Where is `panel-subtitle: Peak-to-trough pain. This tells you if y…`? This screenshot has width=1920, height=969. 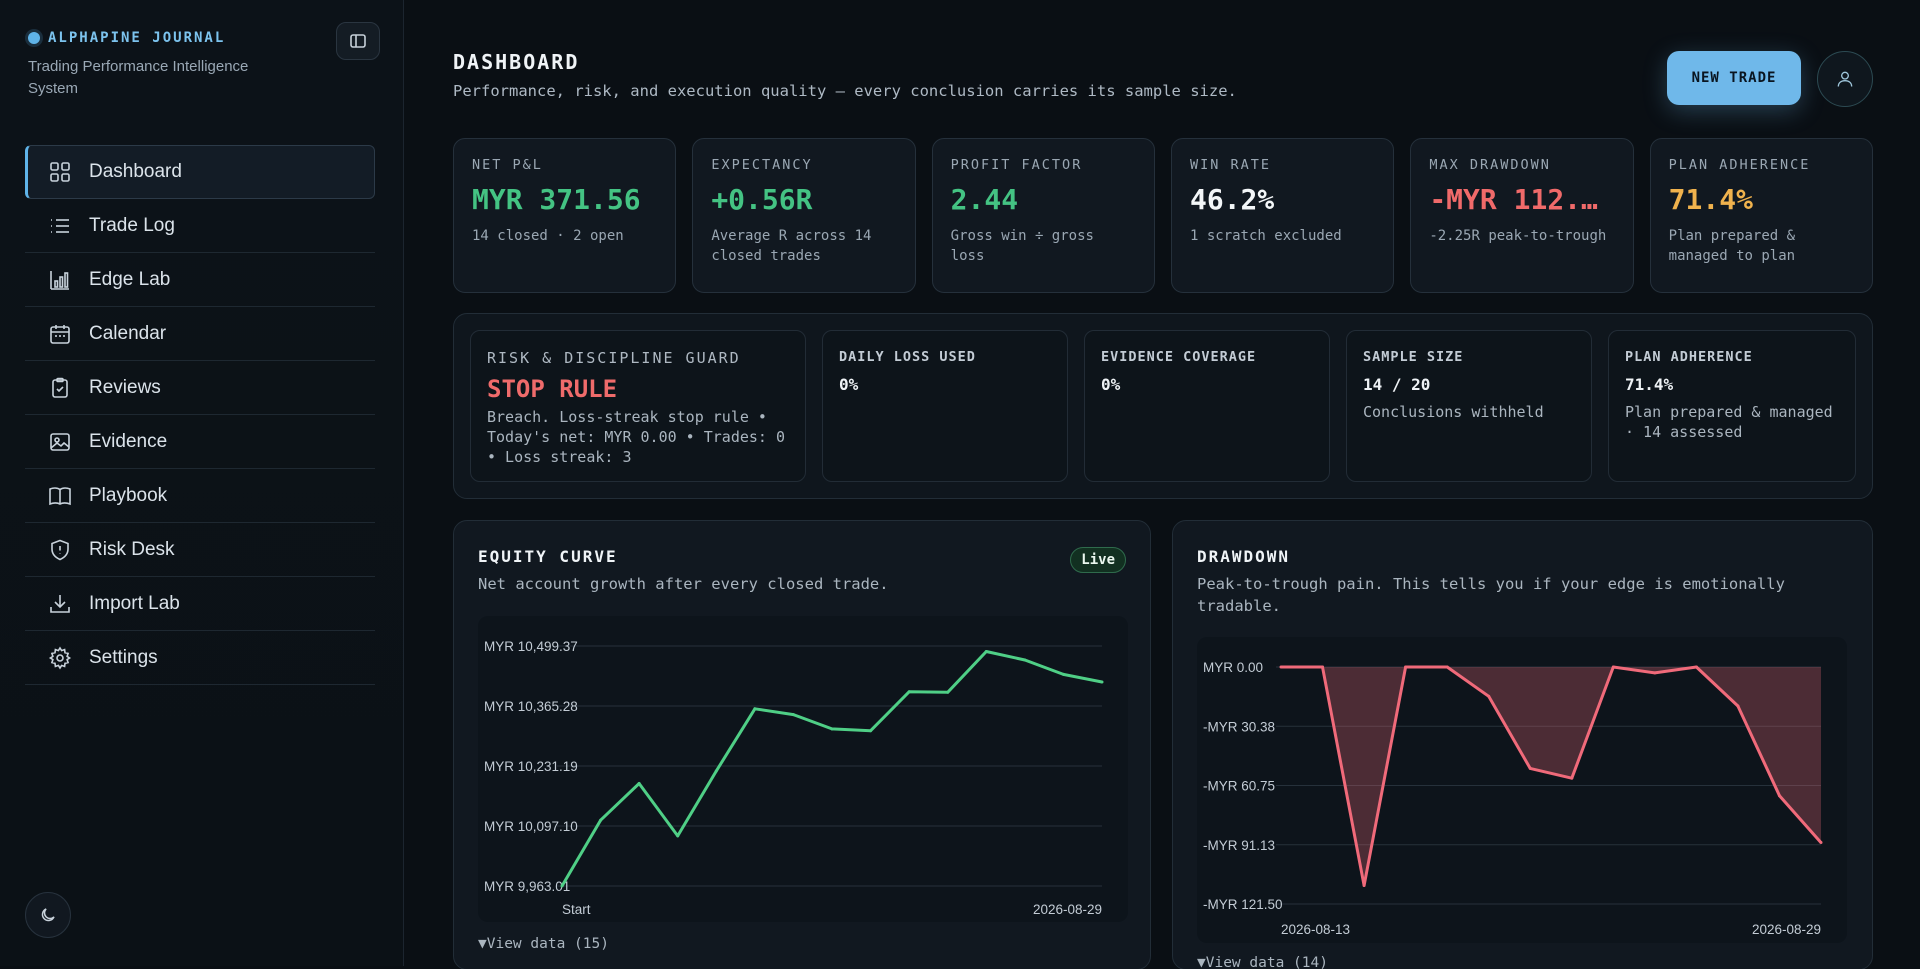
panel-subtitle: Peak-to-trough pain. This tells you if y… is located at coordinates (1491, 595).